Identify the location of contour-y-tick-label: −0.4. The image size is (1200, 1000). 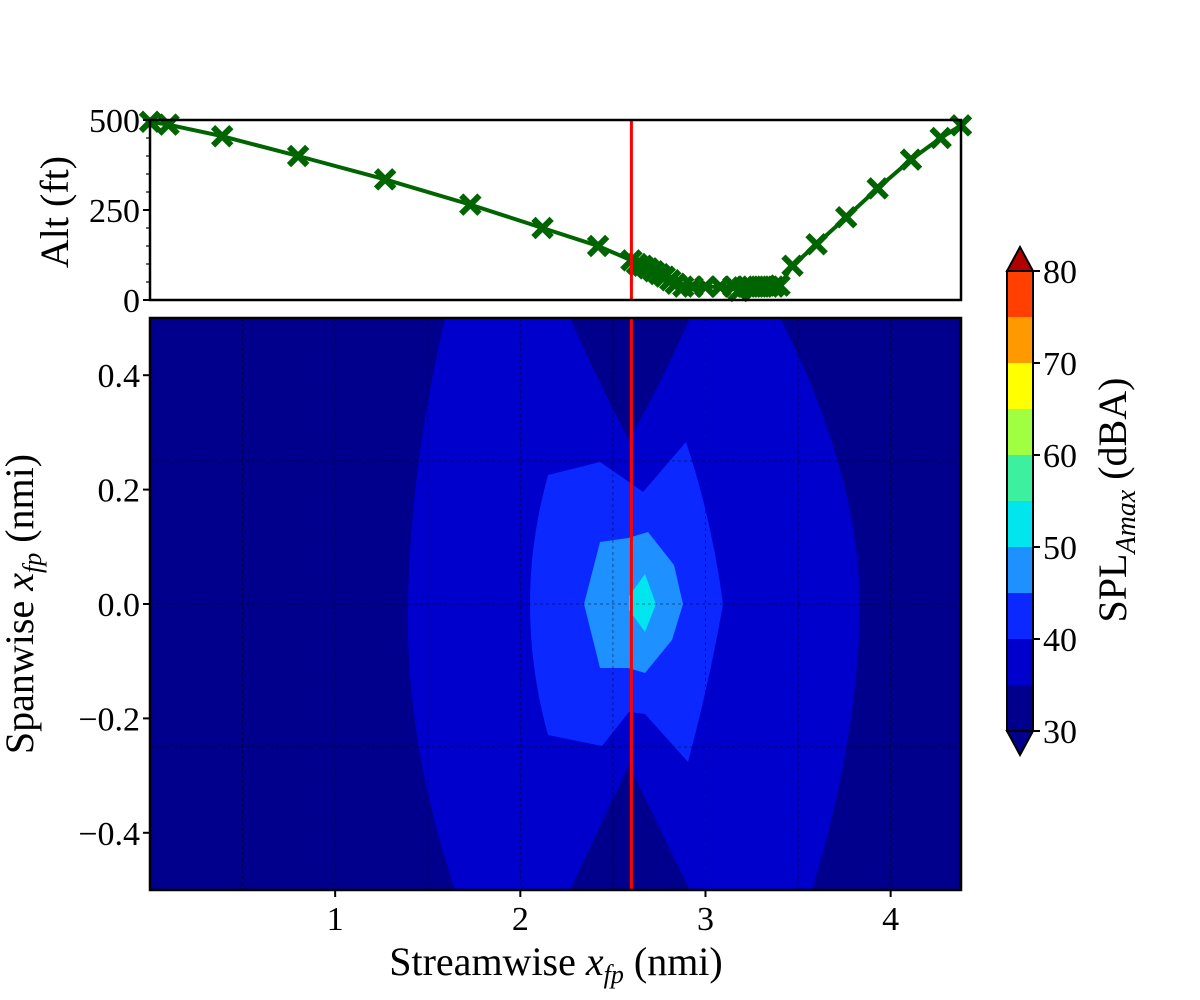
(109, 834).